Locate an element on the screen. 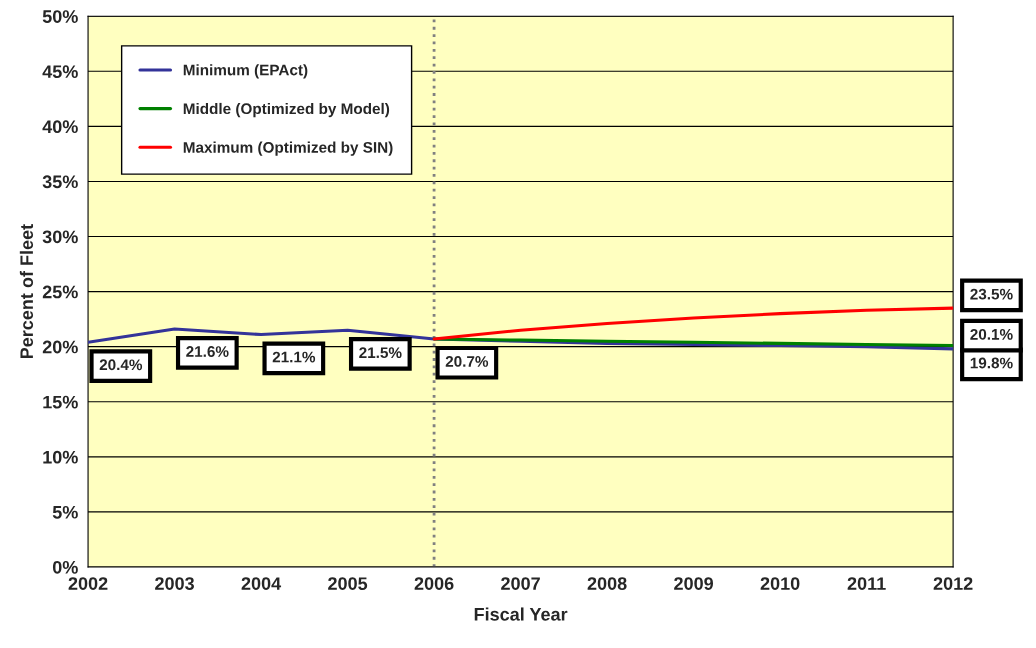  data-label: 21.1% is located at coordinates (294, 357).